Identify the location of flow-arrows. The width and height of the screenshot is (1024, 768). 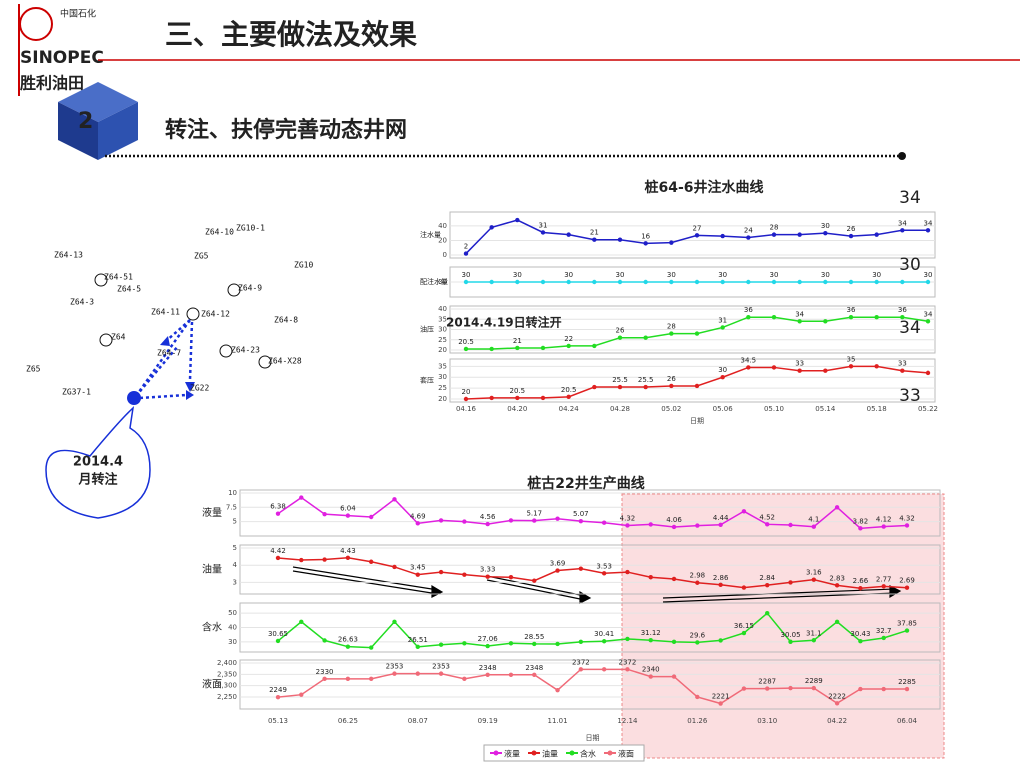
(164, 359).